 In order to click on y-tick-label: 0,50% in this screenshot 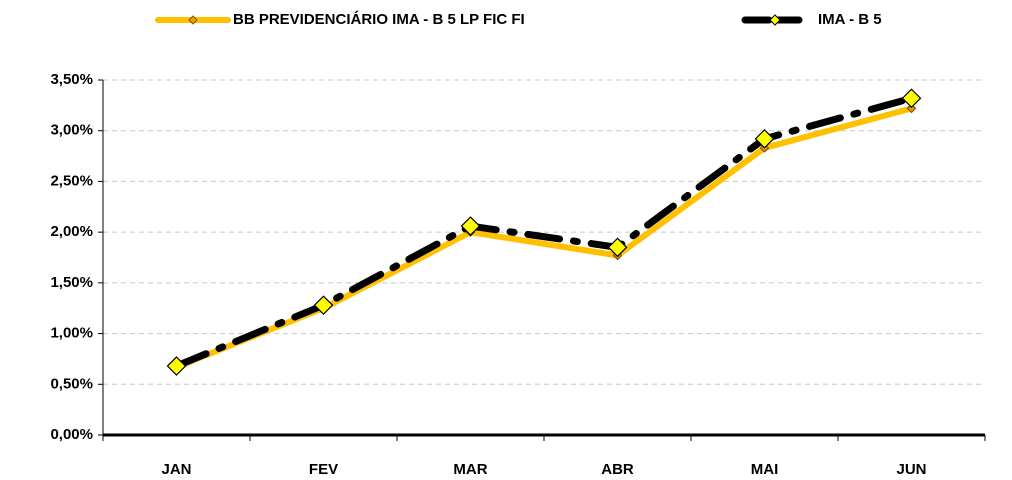, I will do `click(71, 383)`.